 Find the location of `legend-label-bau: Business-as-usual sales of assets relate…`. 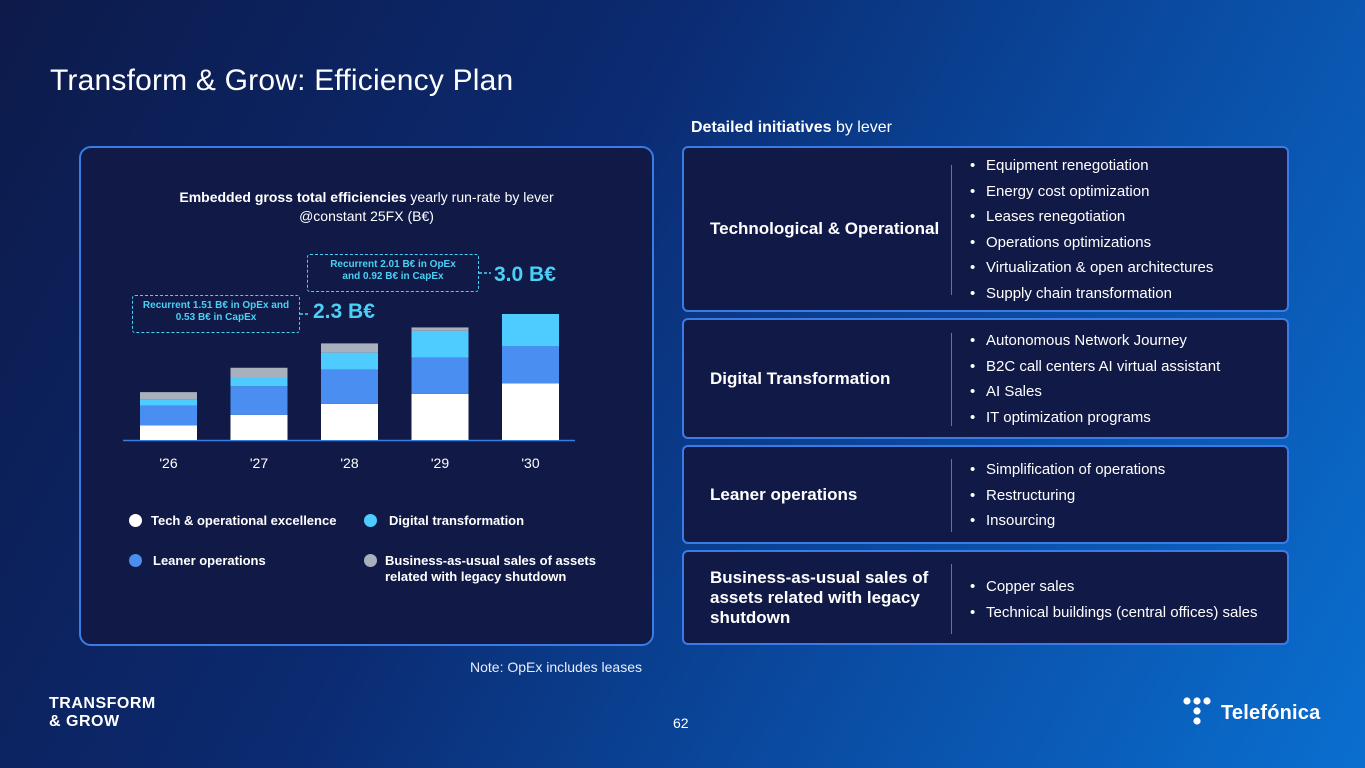

legend-label-bau: Business-as-usual sales of assets relate… is located at coordinates (490, 569).